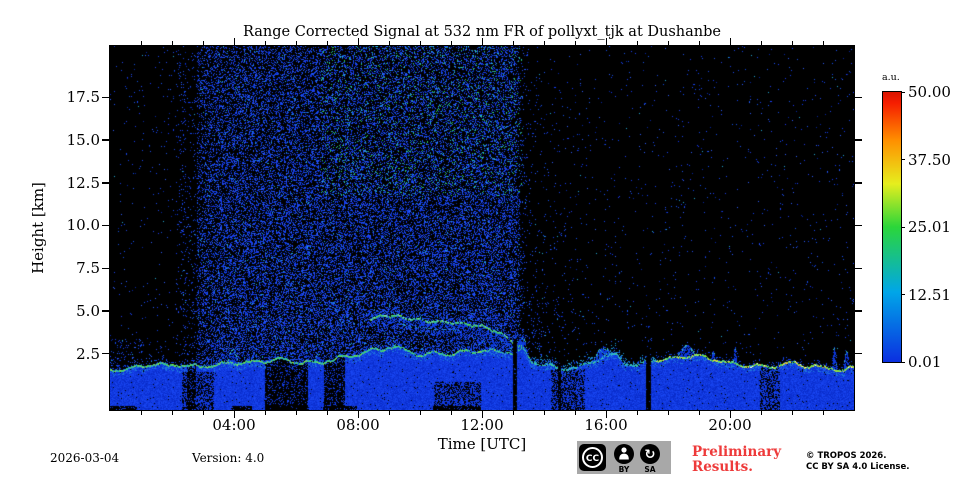  What do you see at coordinates (649, 469) in the screenshot?
I see `cc-sa-label: SA` at bounding box center [649, 469].